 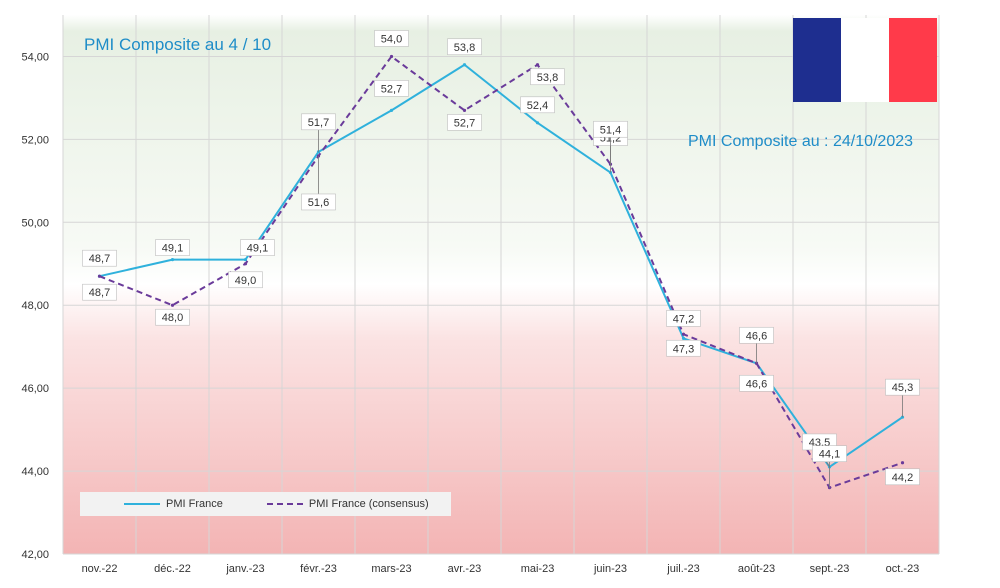 What do you see at coordinates (318, 569) in the screenshot?
I see `x-tick-label: févr.-23` at bounding box center [318, 569].